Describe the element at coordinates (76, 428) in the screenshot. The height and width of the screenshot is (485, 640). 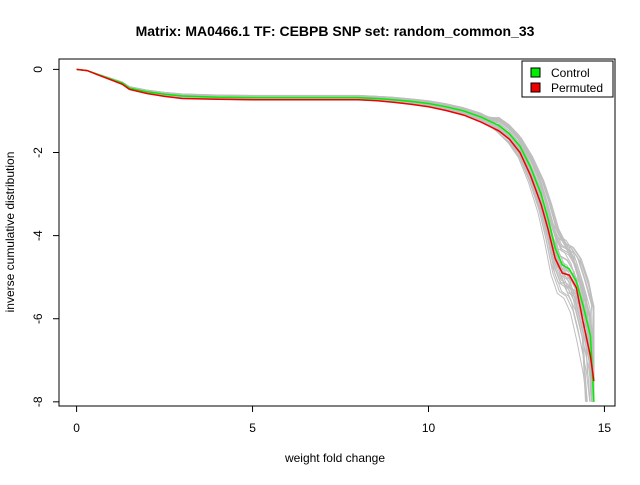
I see `x-tick-label: 0` at that location.